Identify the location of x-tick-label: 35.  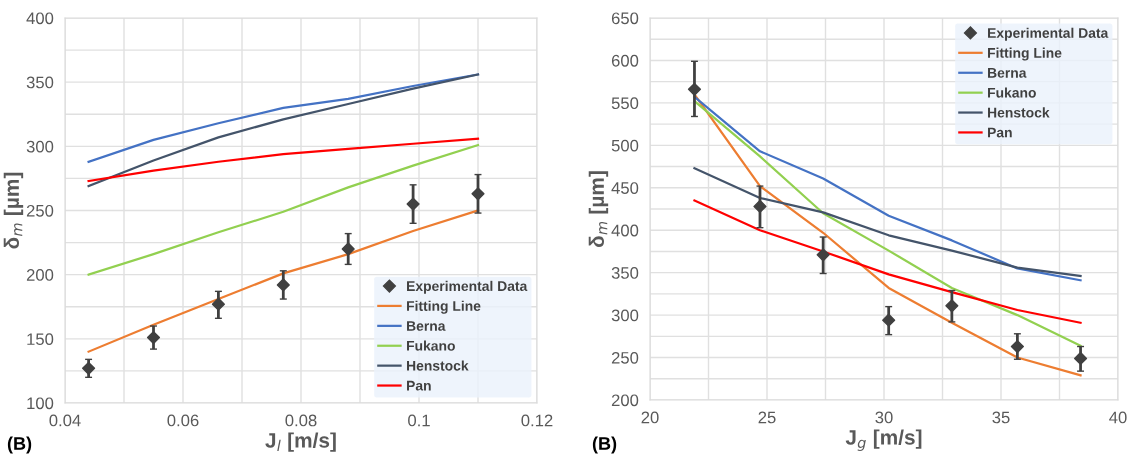
(1001, 417).